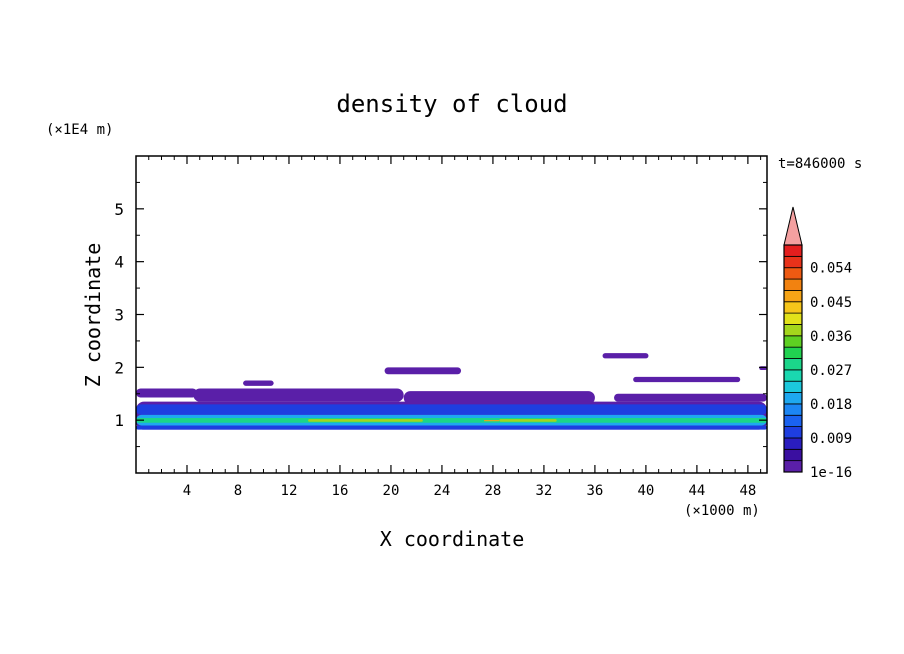 The image size is (904, 654). Describe the element at coordinates (289, 491) in the screenshot. I see `x-tick-label: 12` at that location.